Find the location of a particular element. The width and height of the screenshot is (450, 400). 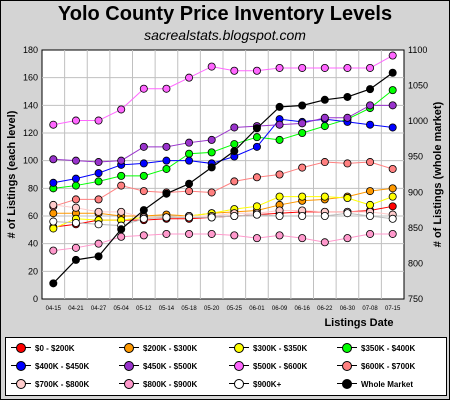

y-left-tick-label: 160 is located at coordinates (30, 78).